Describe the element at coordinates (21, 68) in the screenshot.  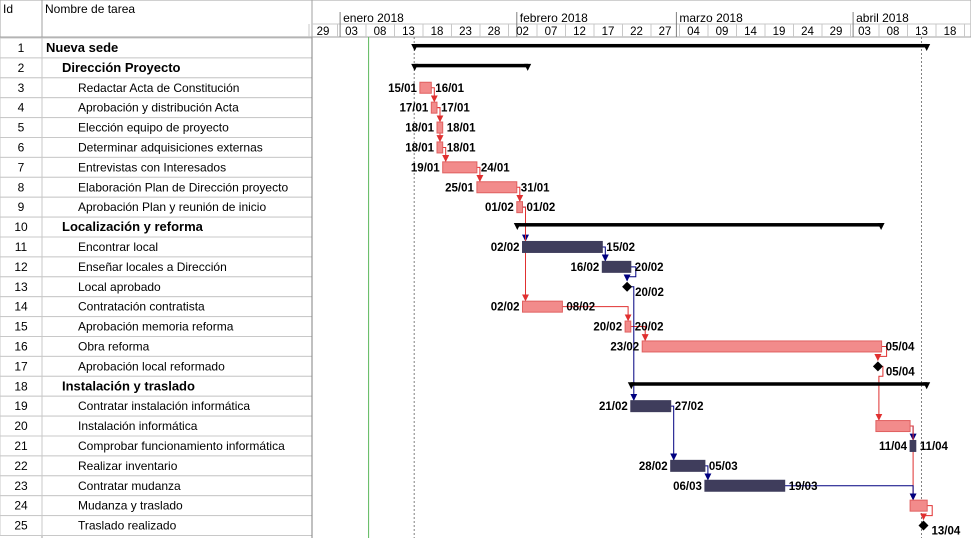
I see `task-id: 2` at that location.